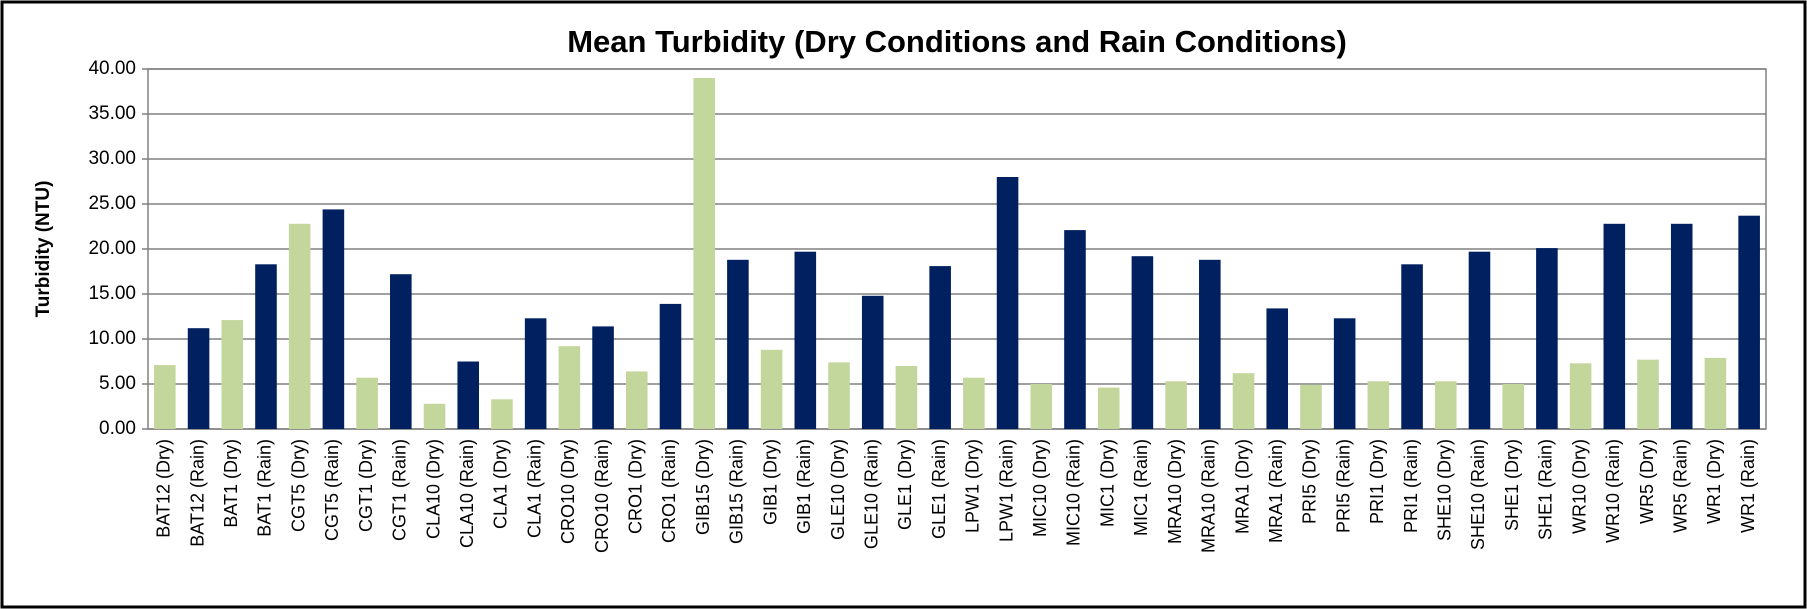 This screenshot has height=609, width=1807. Describe the element at coordinates (1377, 481) in the screenshot. I see `x-tick-label: PRI1 (Dry)` at that location.